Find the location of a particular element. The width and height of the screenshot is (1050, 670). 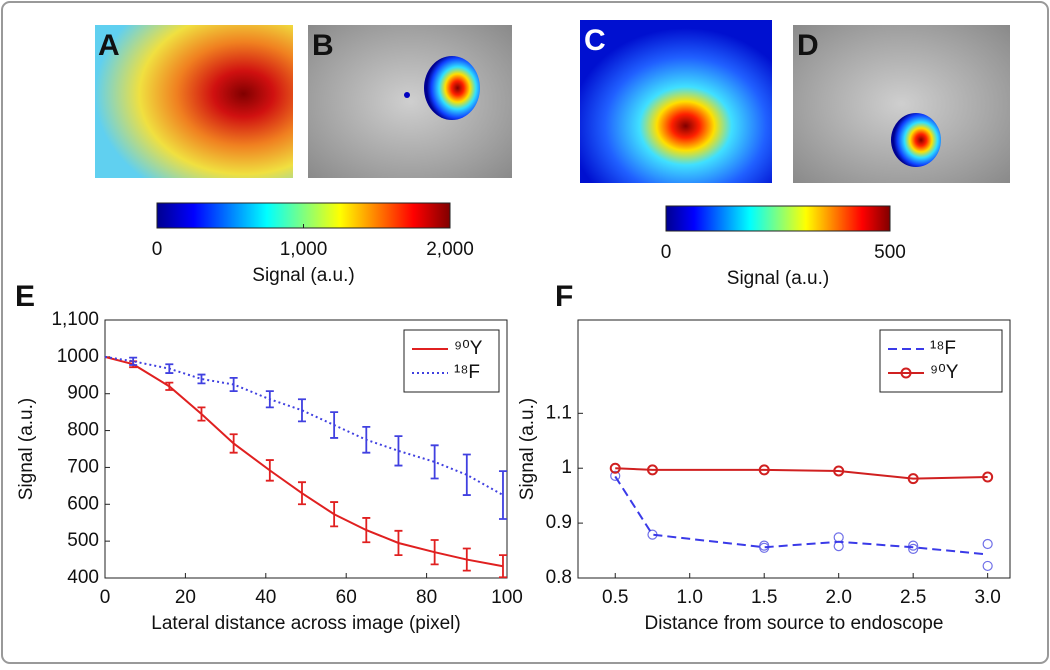

y-tick-label: 700 is located at coordinates (83, 466).